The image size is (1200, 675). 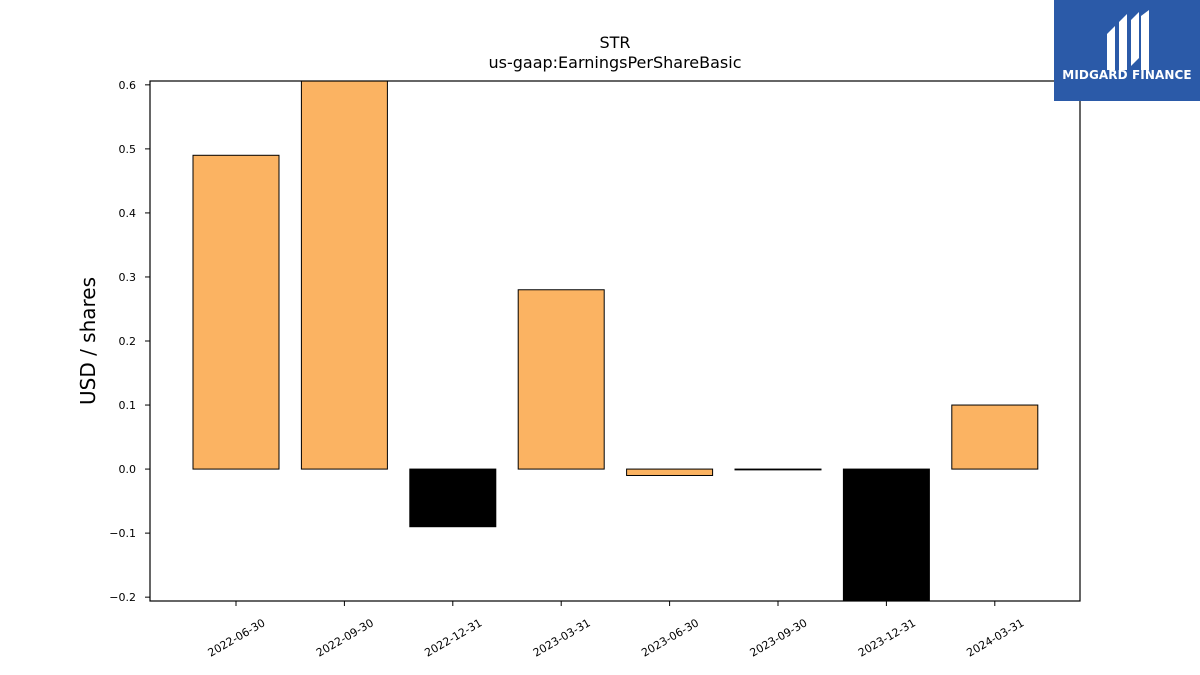 What do you see at coordinates (995, 637) in the screenshot?
I see `x-tick-label: 2024-03-31` at bounding box center [995, 637].